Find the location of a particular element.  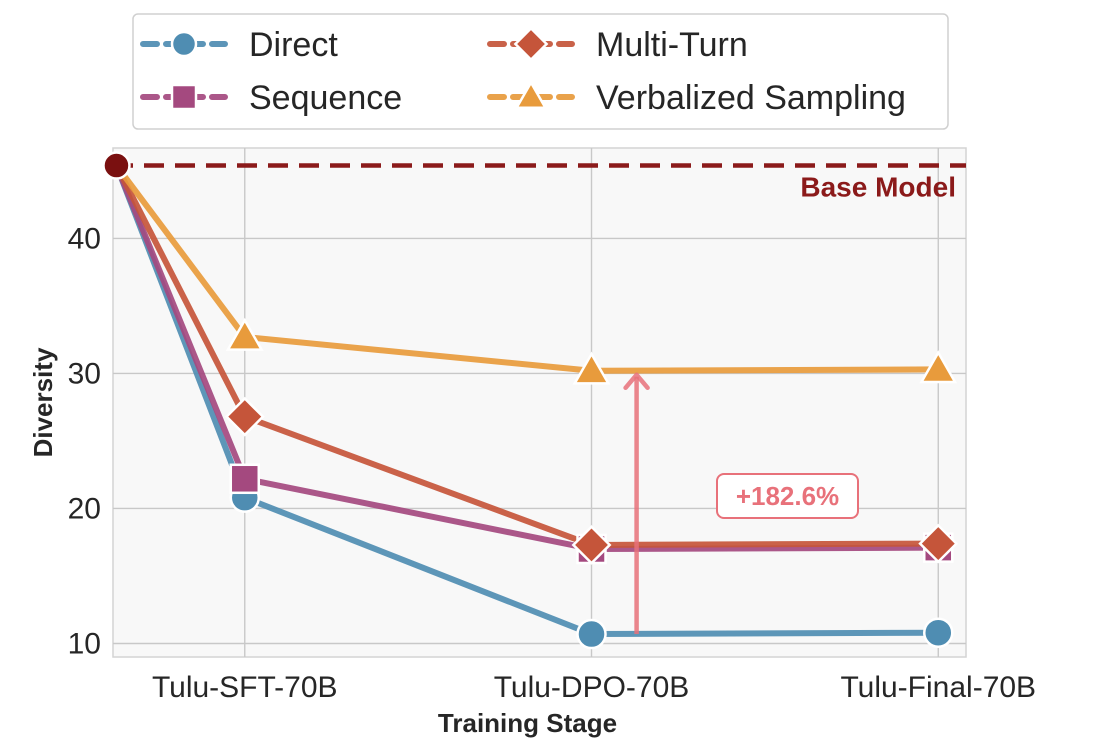

base-model-point is located at coordinates (116, 165).